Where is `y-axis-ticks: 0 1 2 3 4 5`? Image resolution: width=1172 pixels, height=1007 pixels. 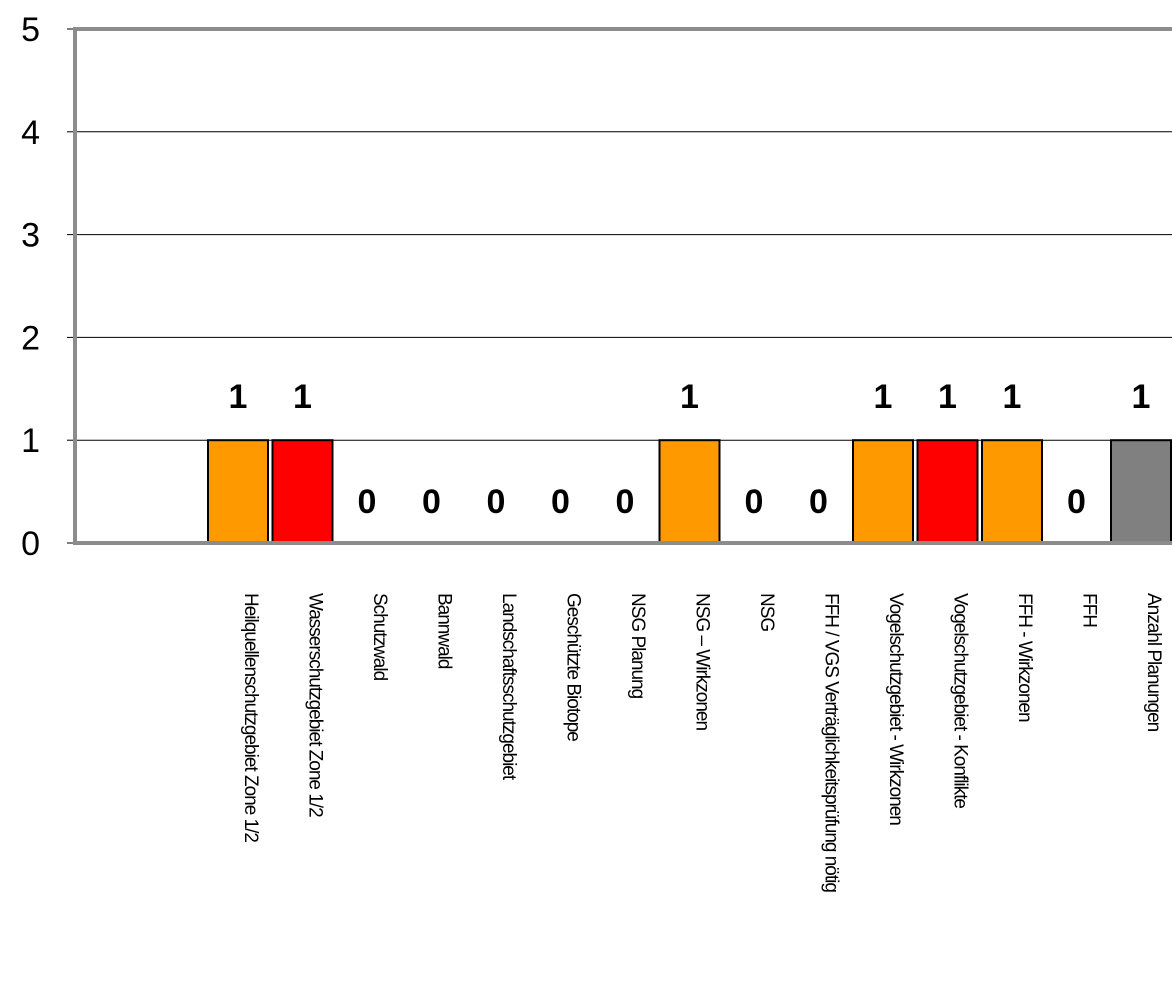 y-axis-ticks: 0 1 2 3 4 5 is located at coordinates (48, 287).